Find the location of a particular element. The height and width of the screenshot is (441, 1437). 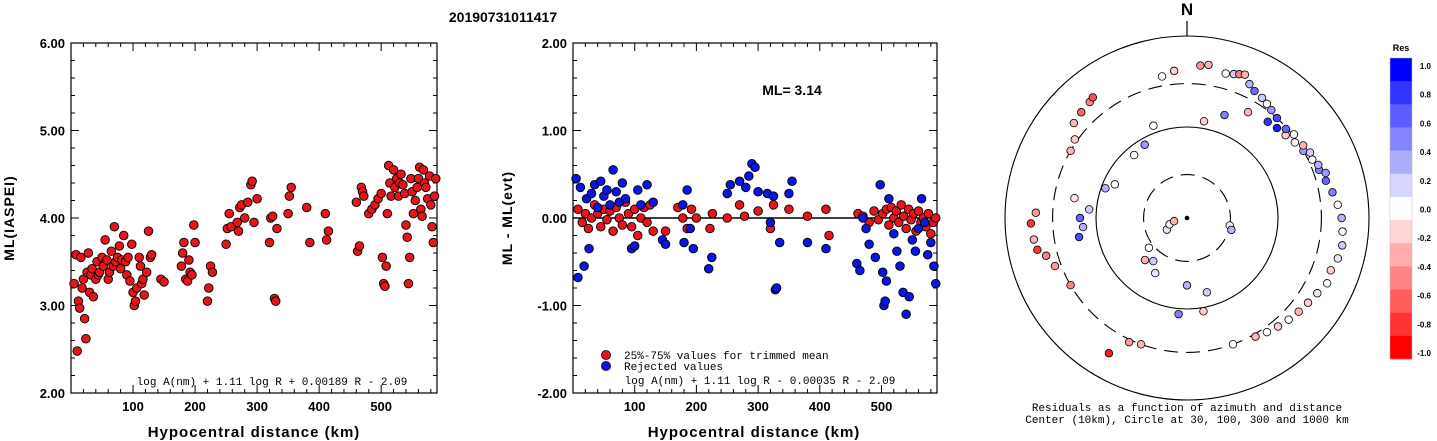

legend-marker-trimmed is located at coordinates (606, 355).